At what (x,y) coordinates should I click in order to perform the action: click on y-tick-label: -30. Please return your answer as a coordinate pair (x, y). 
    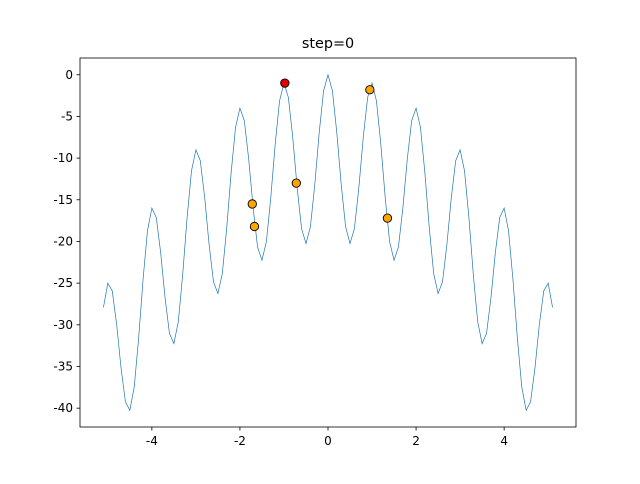
    Looking at the image, I should click on (63, 325).